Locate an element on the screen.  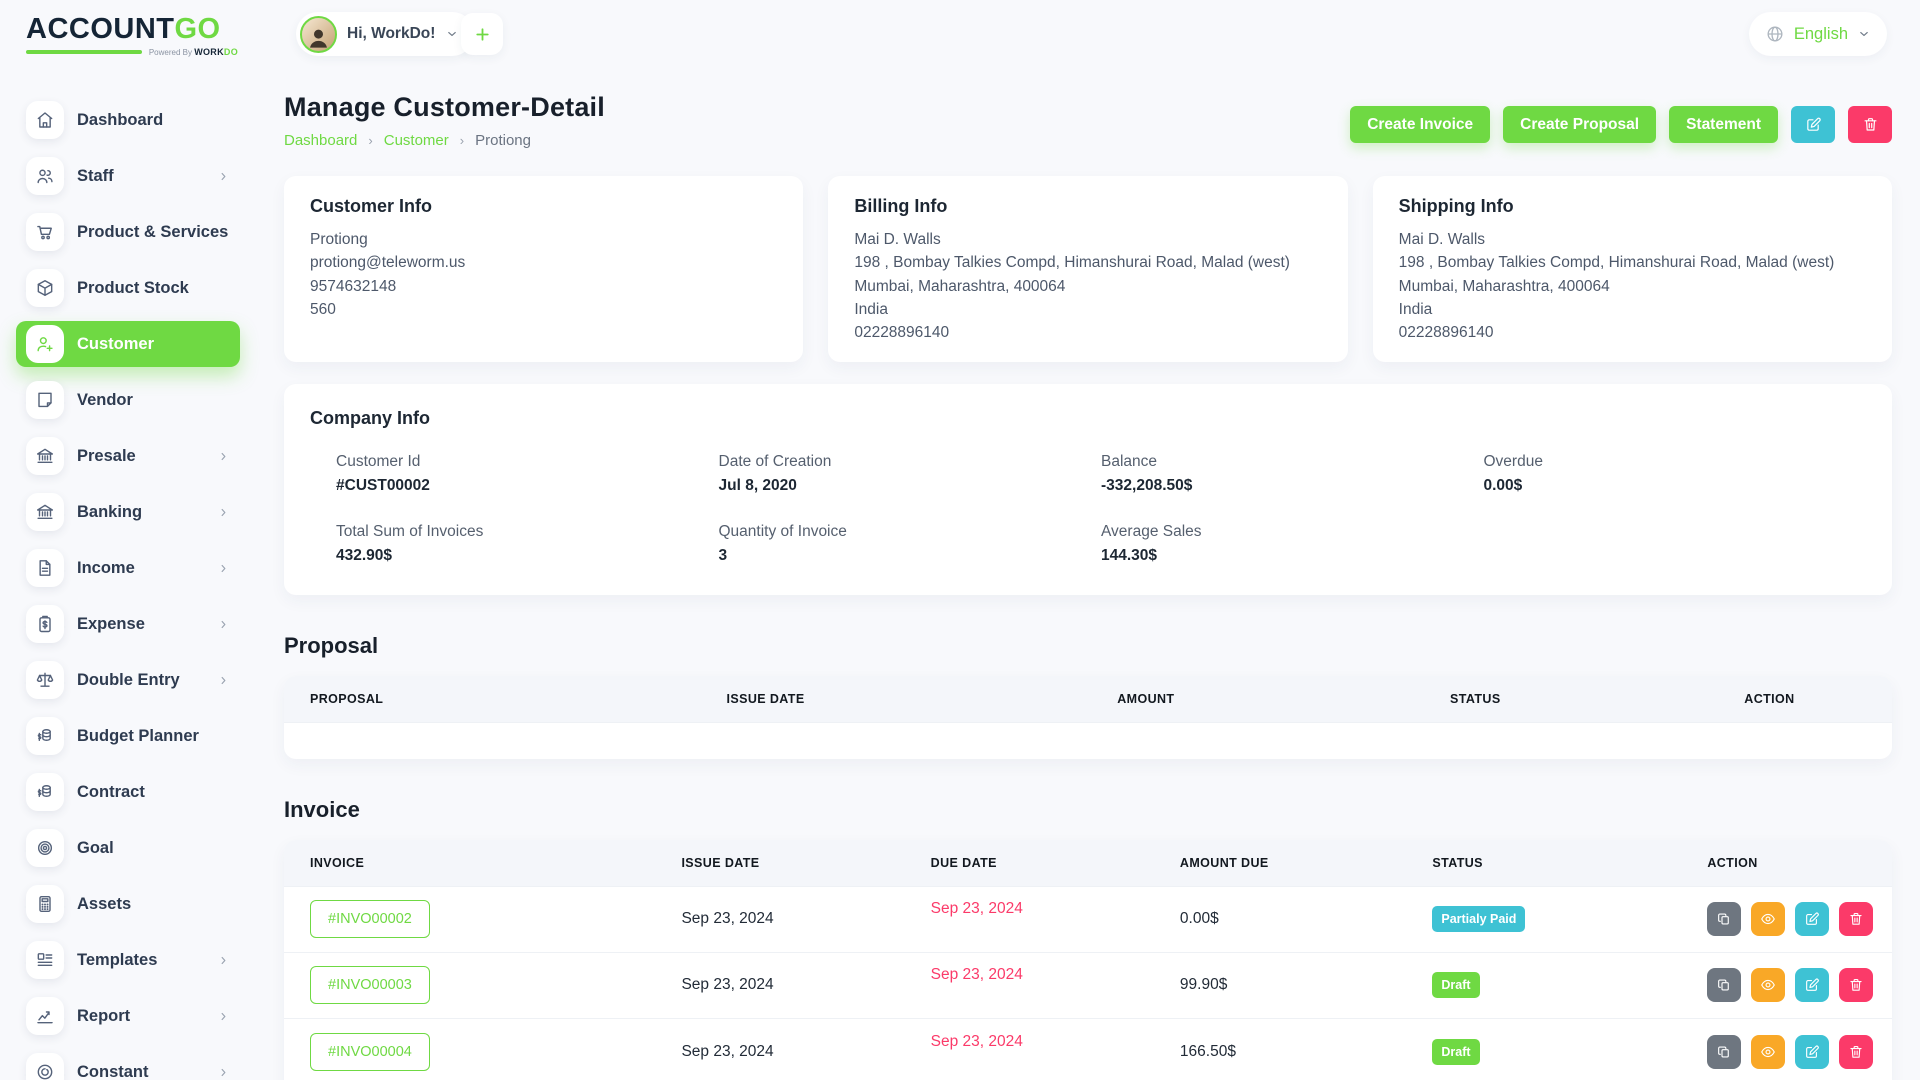
delete-customer-button is located at coordinates (1870, 124).